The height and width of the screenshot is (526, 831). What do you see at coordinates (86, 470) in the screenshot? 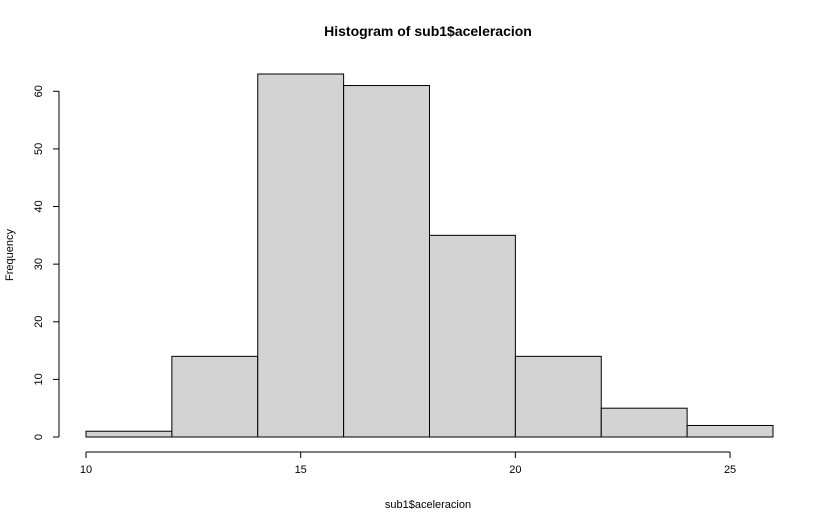
I see `x-tick-label: 10` at bounding box center [86, 470].